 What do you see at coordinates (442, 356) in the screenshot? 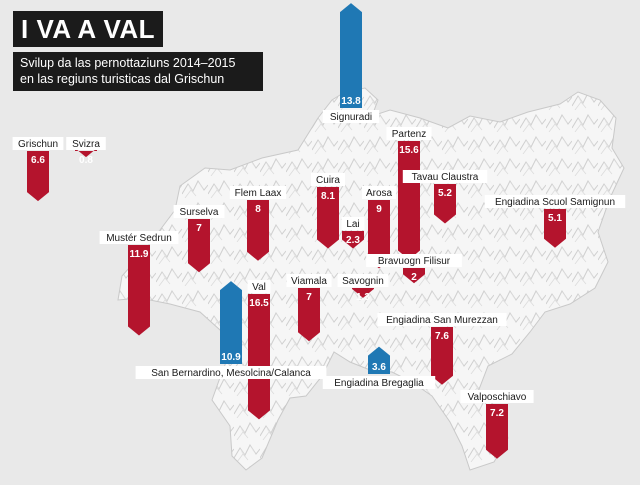
I see `bar-engiadina-san-murezzan` at bounding box center [442, 356].